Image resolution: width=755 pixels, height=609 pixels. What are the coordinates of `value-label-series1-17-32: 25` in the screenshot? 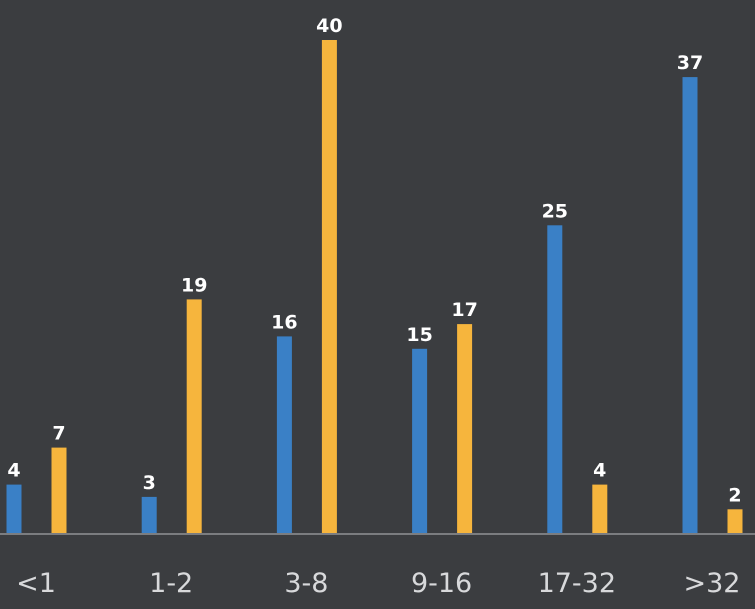 It's located at (555, 211).